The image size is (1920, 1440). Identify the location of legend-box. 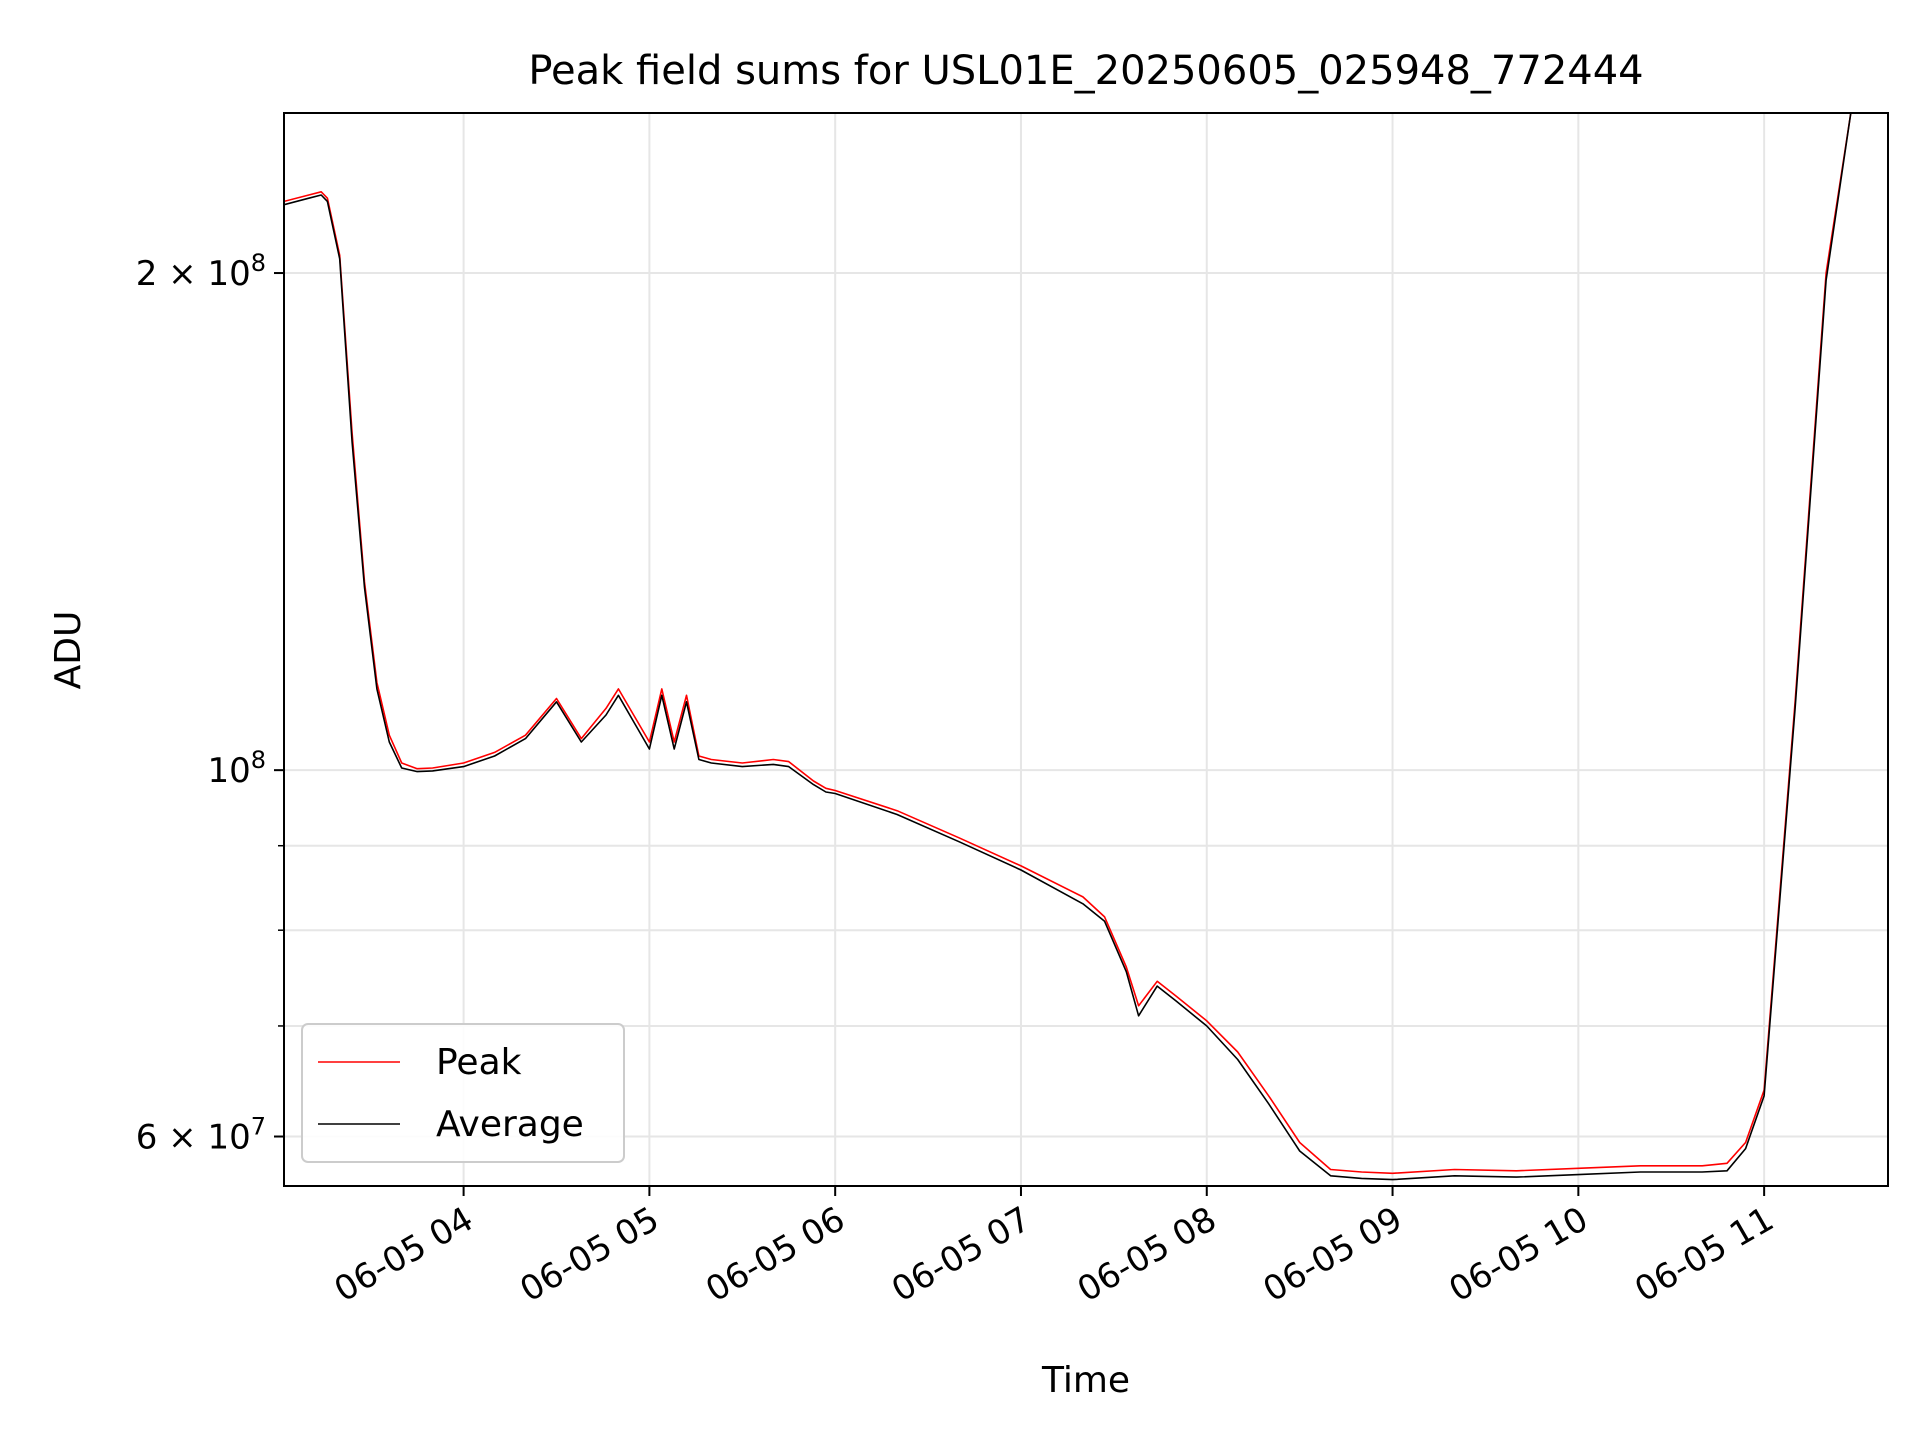
(463, 1093).